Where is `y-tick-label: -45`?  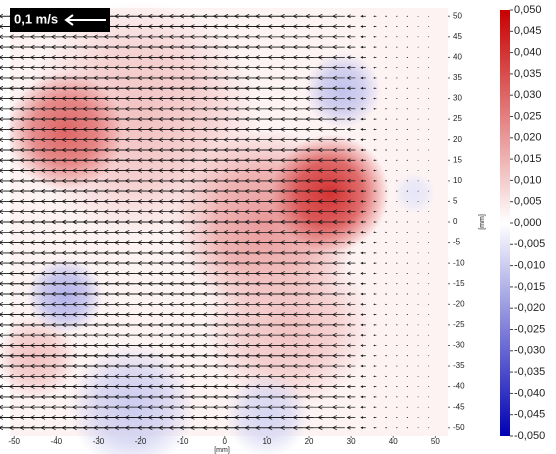 y-tick-label: -45 is located at coordinates (459, 406).